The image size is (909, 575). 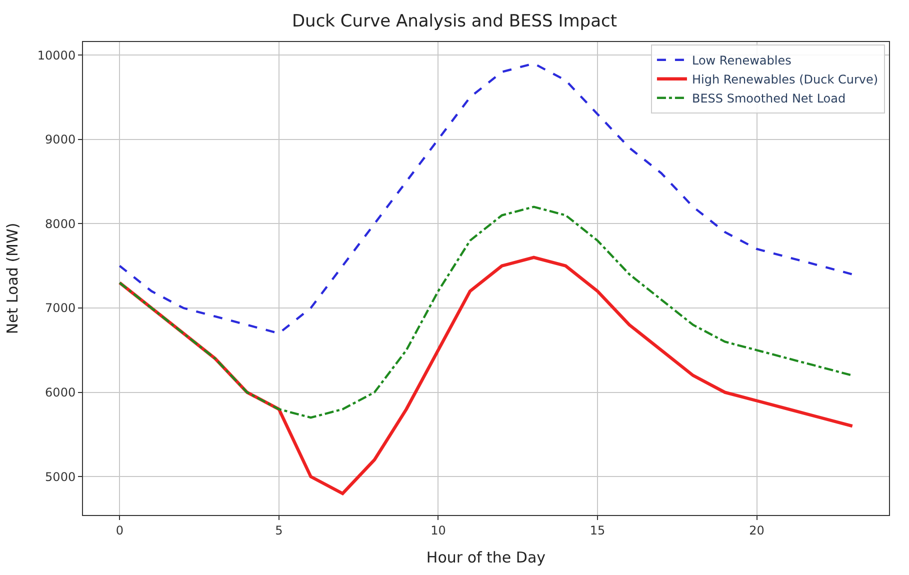 I want to click on y-tick-label: 5000, so click(x=60, y=477).